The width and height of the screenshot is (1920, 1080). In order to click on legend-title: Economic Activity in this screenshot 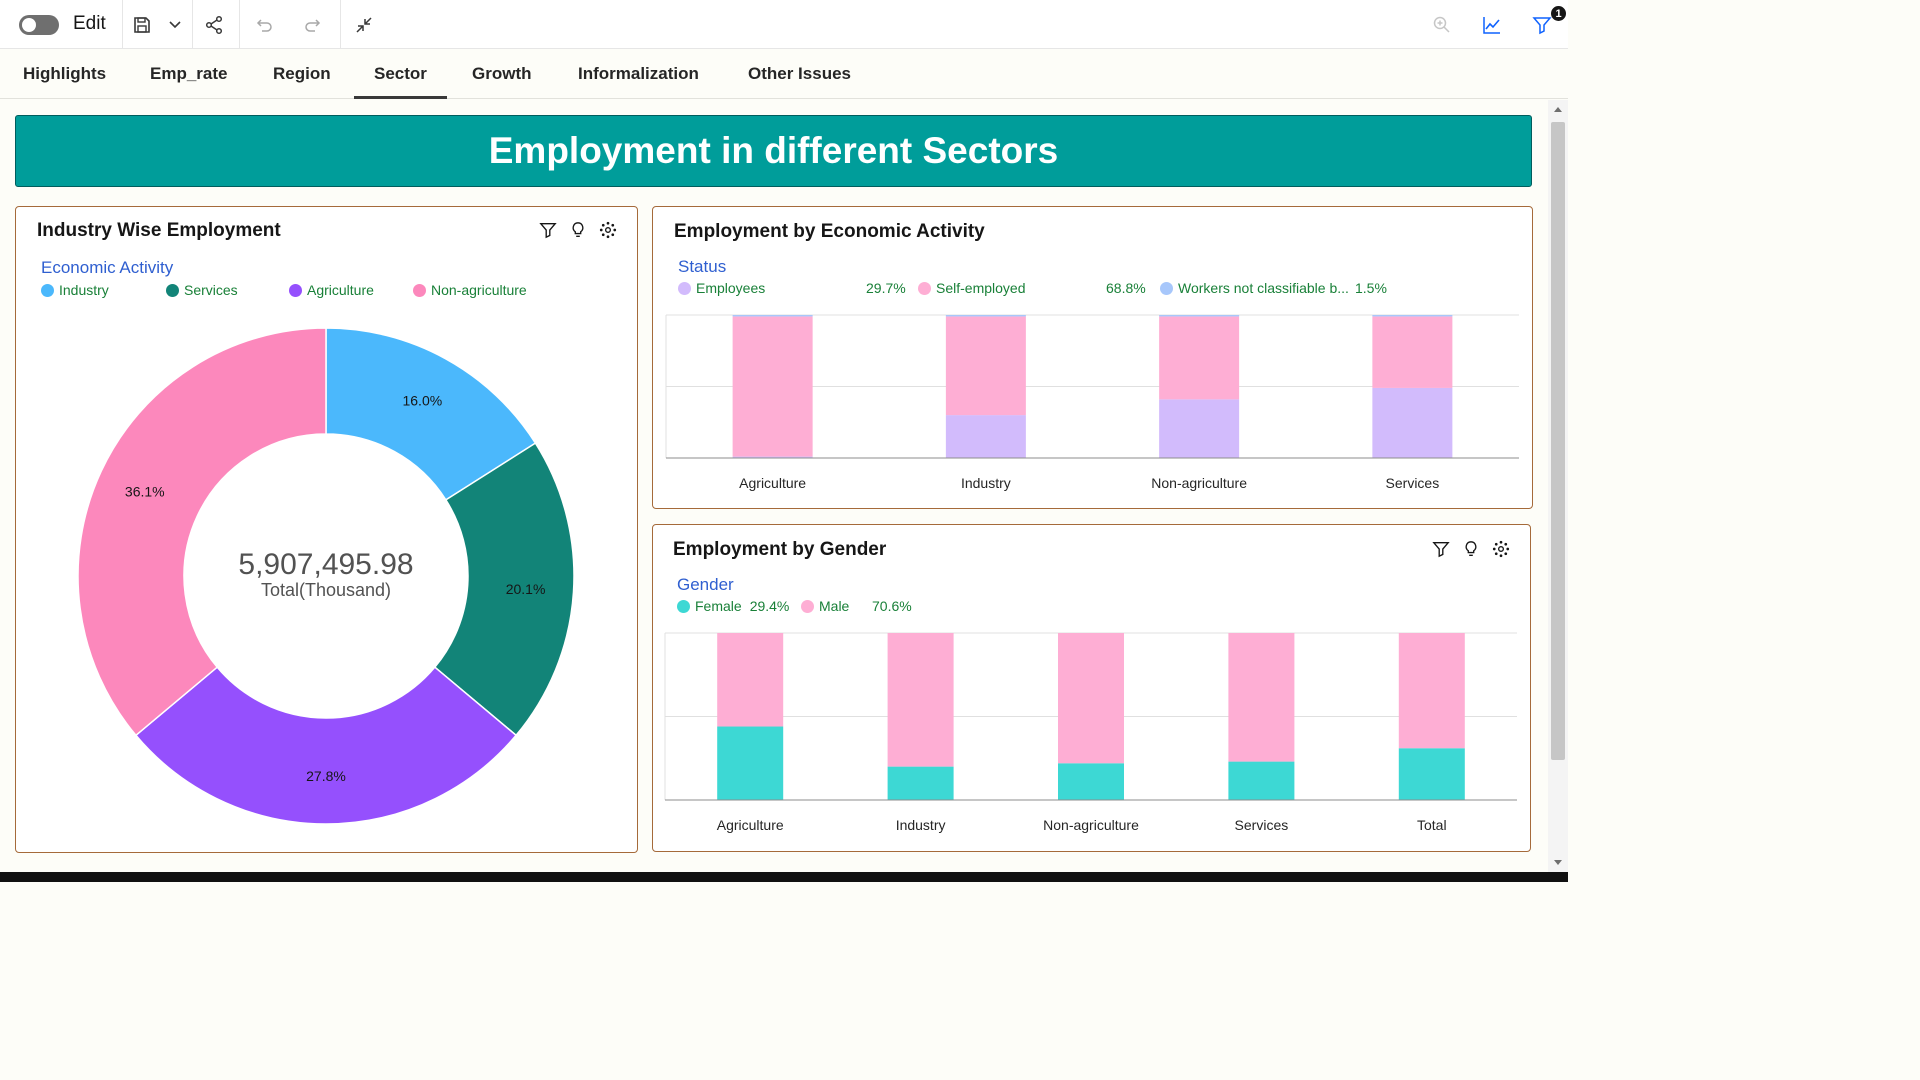, I will do `click(107, 267)`.